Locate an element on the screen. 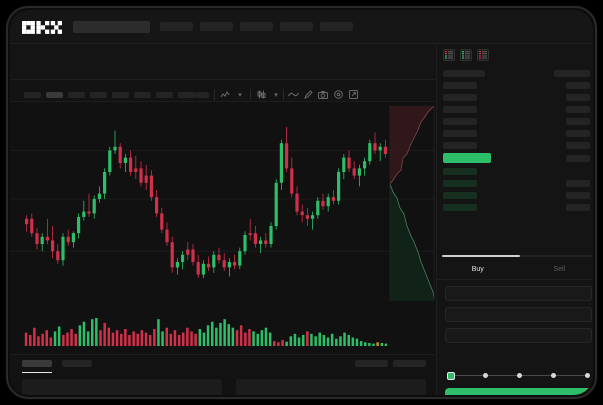 This screenshot has width=603, height=405. pencil-icon is located at coordinates (308, 94).